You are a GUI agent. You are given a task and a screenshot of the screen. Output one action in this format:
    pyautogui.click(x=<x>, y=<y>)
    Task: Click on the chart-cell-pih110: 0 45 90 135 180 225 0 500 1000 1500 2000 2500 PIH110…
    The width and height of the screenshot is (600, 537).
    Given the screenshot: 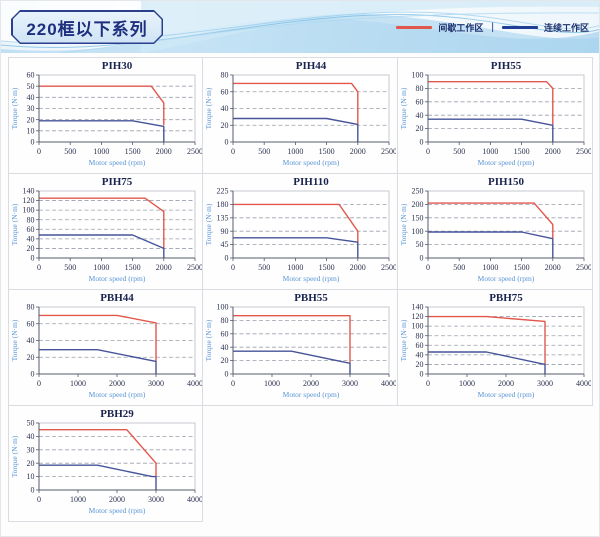 What is the action you would take?
    pyautogui.click(x=300, y=231)
    